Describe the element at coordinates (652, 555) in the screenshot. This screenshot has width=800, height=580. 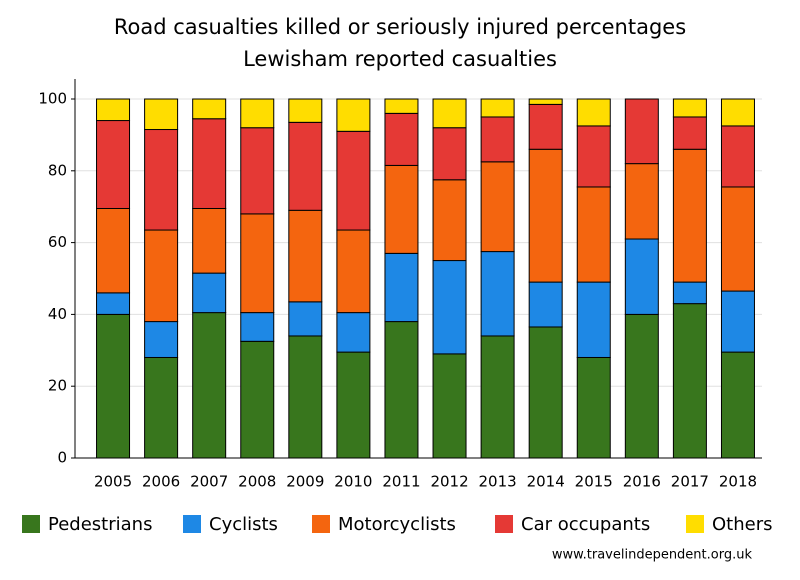
I see `source: www.travelindependent.org.uk` at that location.